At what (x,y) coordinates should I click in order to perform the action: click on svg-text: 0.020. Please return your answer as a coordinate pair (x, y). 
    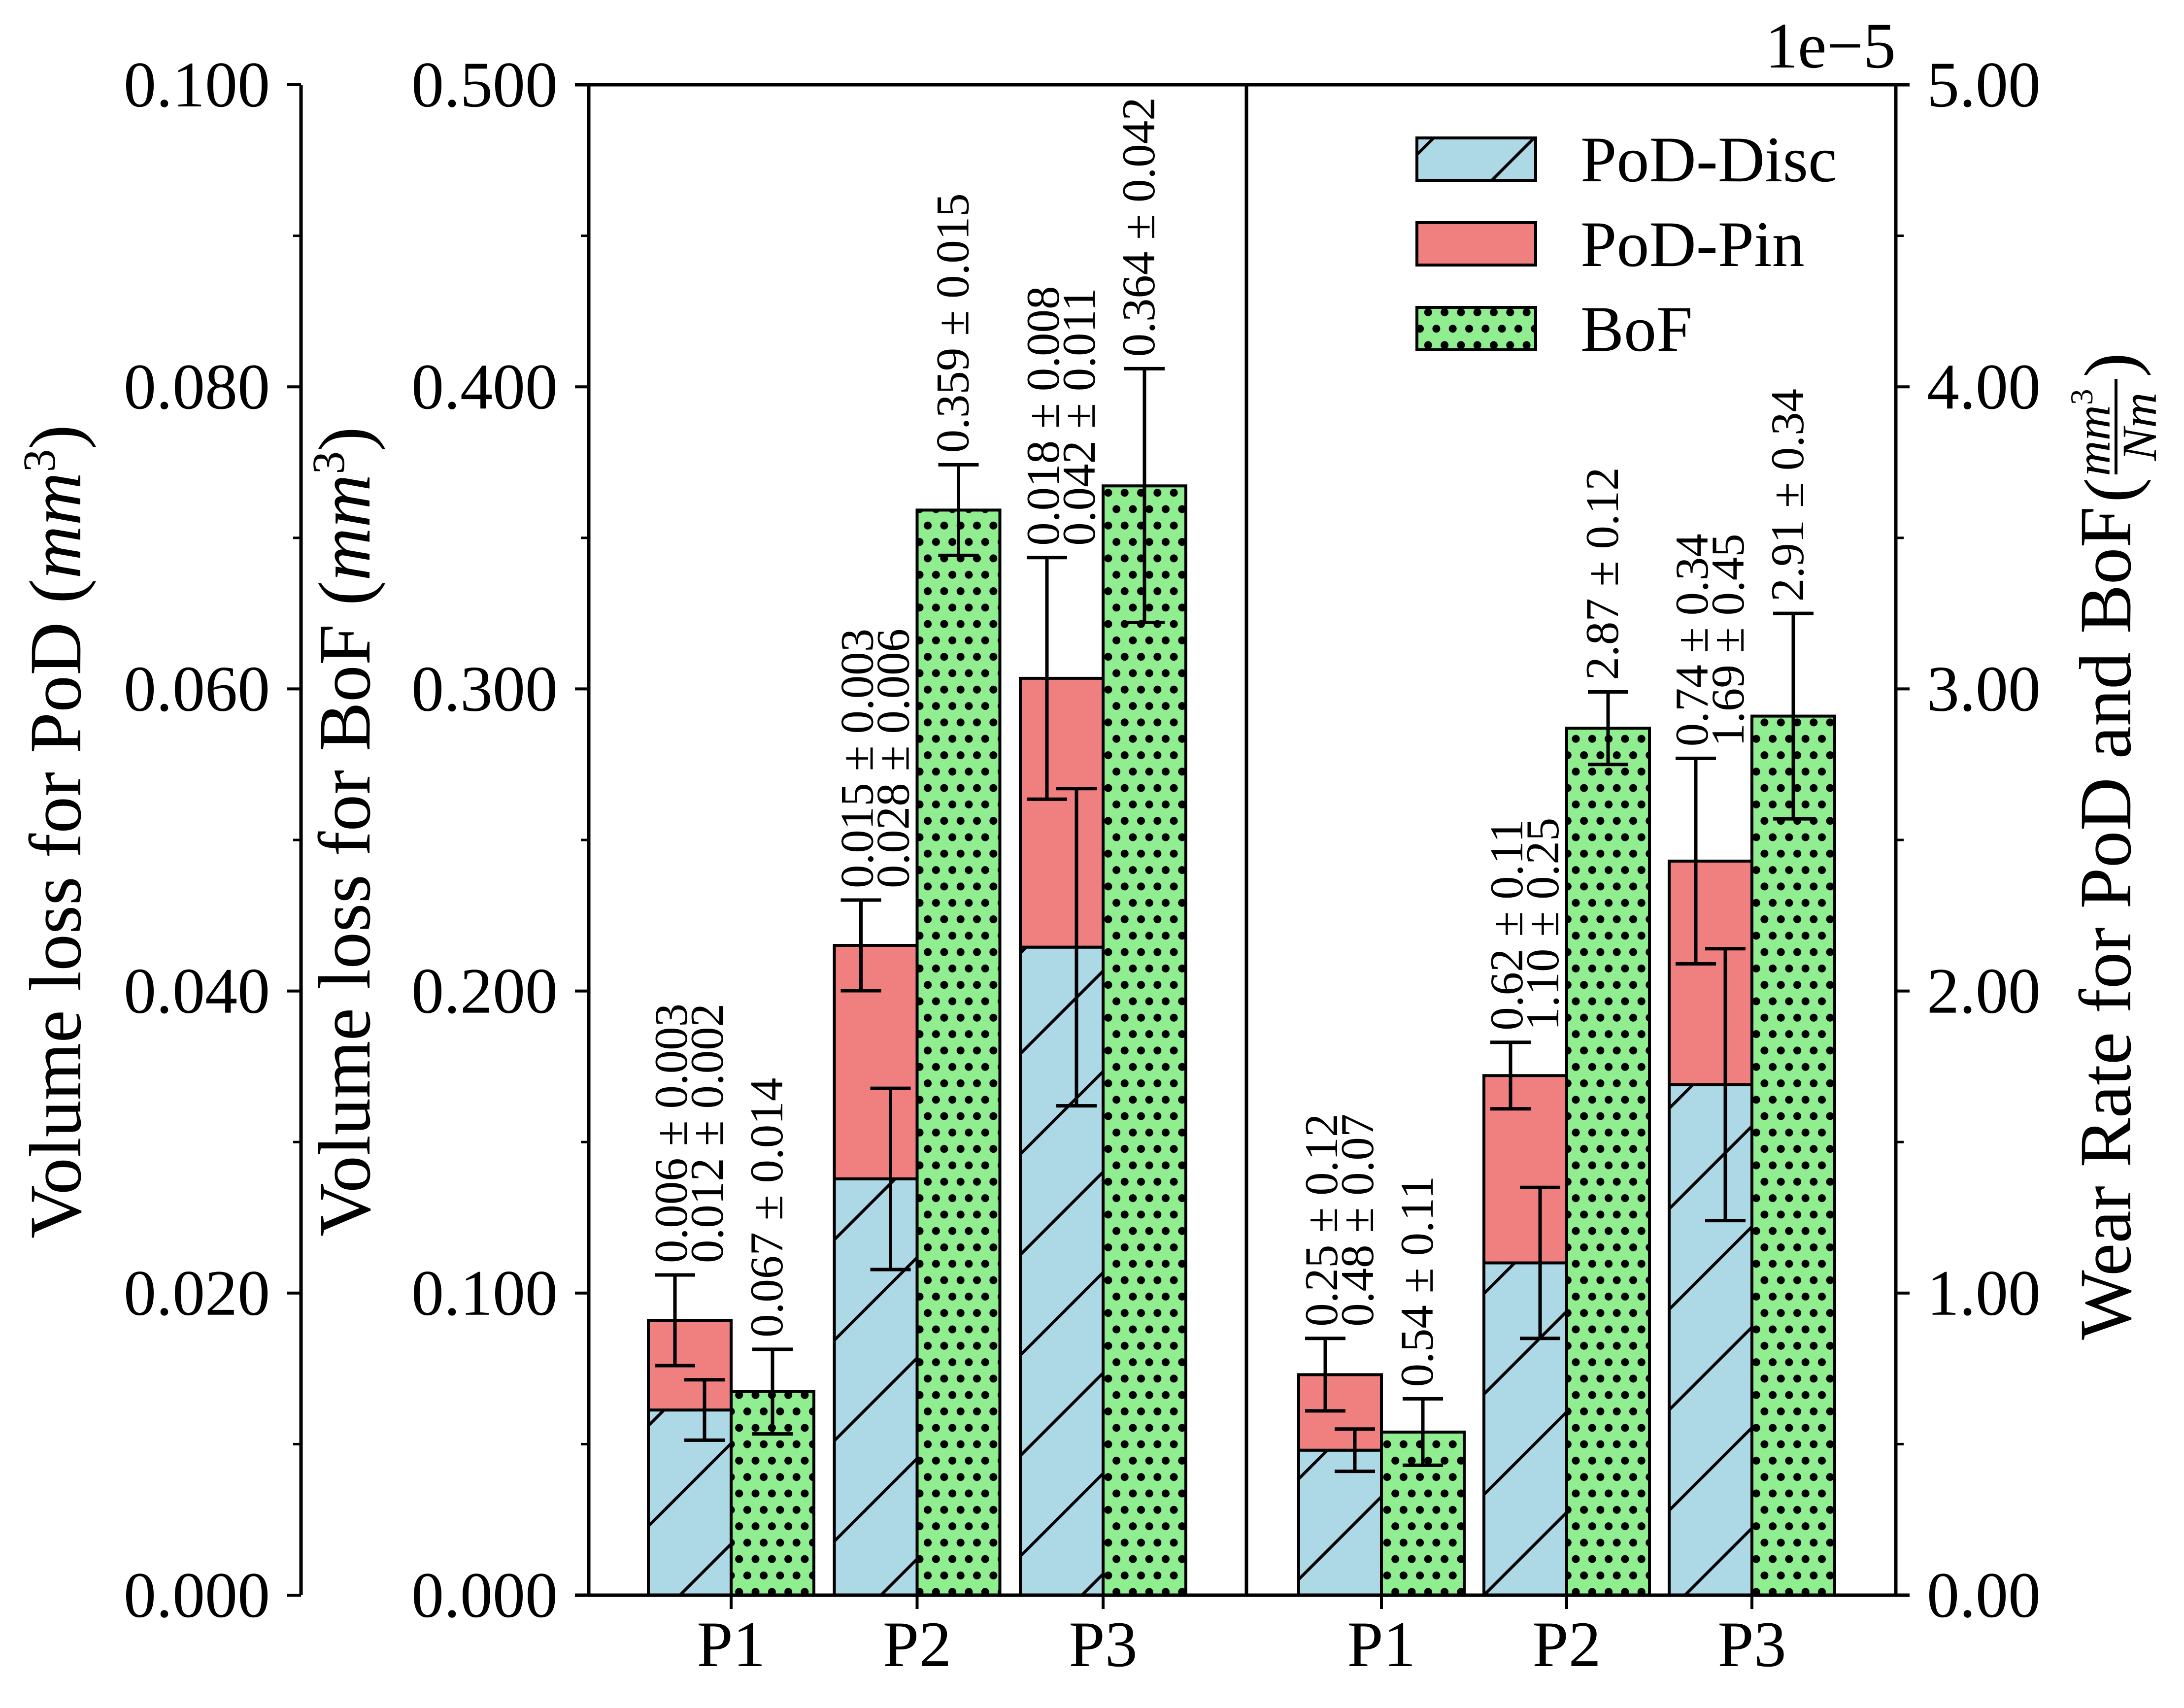
    Looking at the image, I should click on (197, 1293).